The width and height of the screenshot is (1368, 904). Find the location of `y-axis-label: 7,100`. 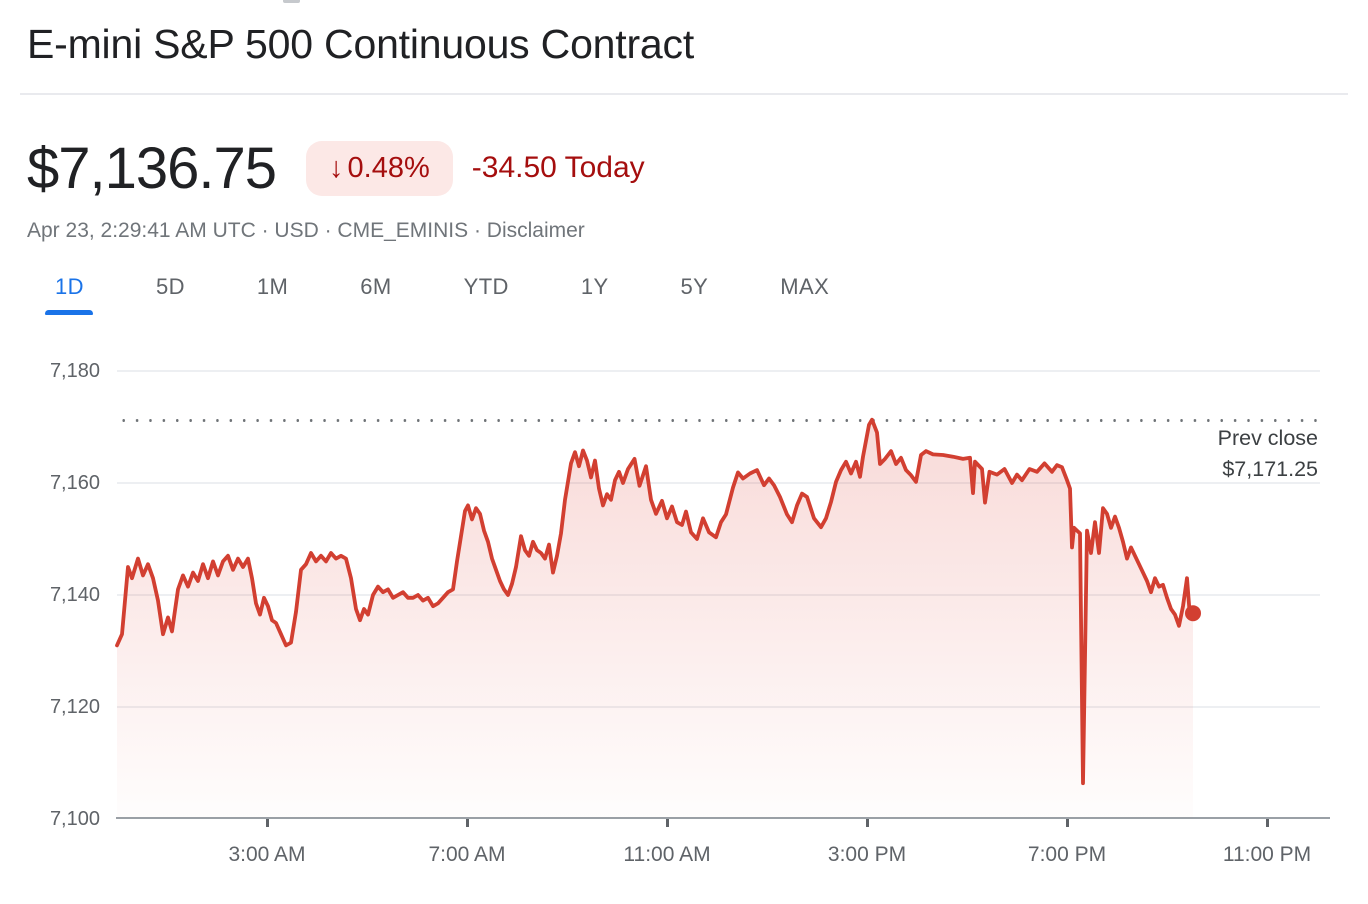

y-axis-label: 7,100 is located at coordinates (74, 819).